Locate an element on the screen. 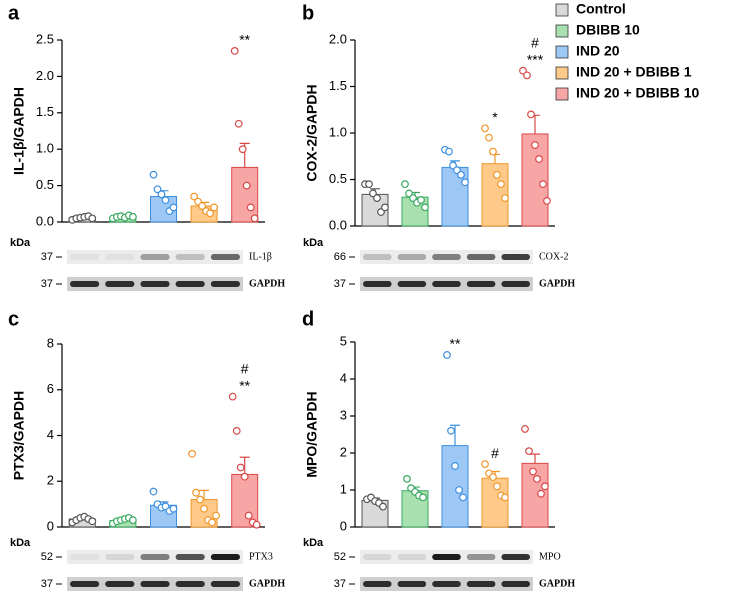 This screenshot has height=600, width=750. y-tick-label: 2.0 is located at coordinates (45, 75).